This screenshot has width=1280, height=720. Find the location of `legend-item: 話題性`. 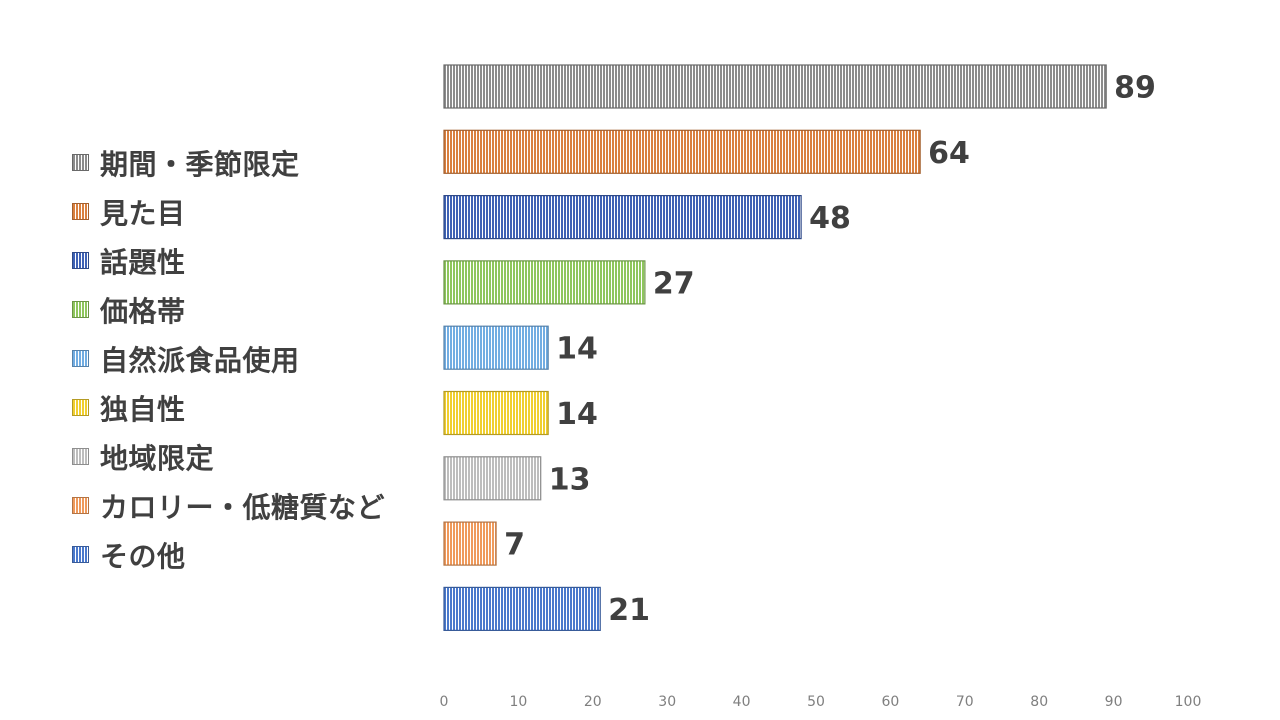

legend-item: 話題性 is located at coordinates (252, 260).